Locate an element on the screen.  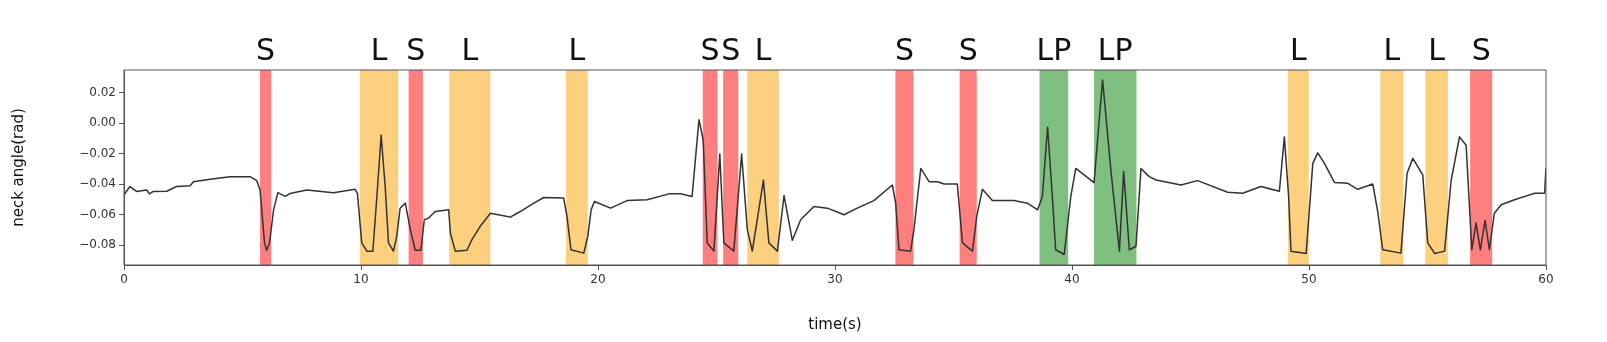
y-axis-title: neck angle(rad) is located at coordinates (17, 167).